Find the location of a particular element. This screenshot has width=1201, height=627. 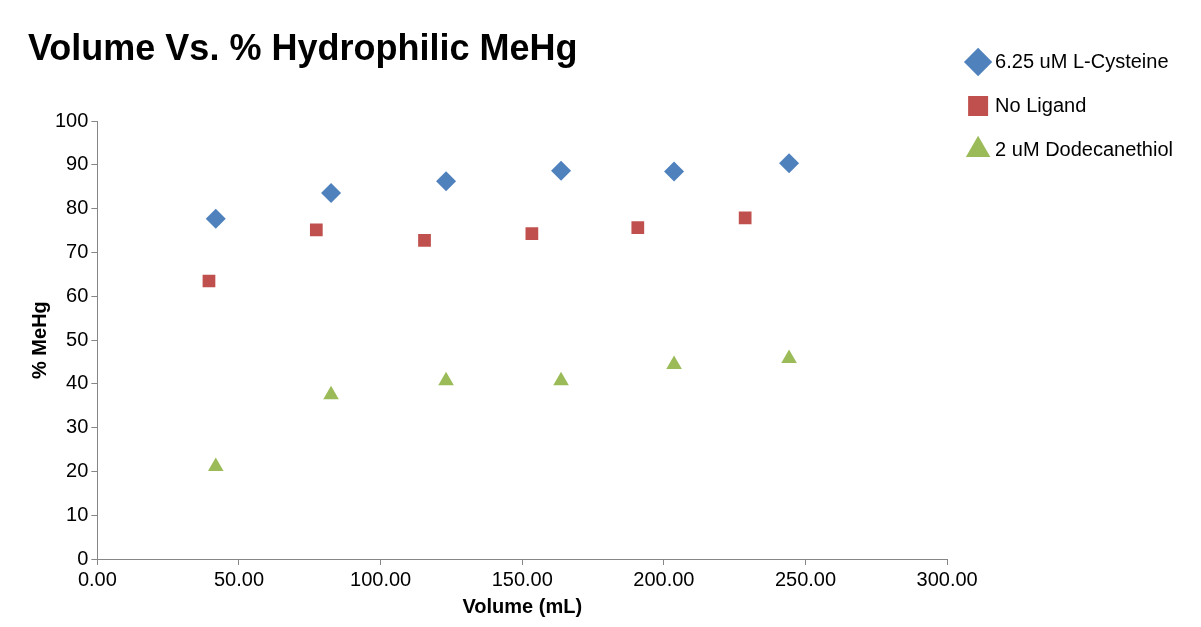

y-tick-label: 40 is located at coordinates (77, 382).